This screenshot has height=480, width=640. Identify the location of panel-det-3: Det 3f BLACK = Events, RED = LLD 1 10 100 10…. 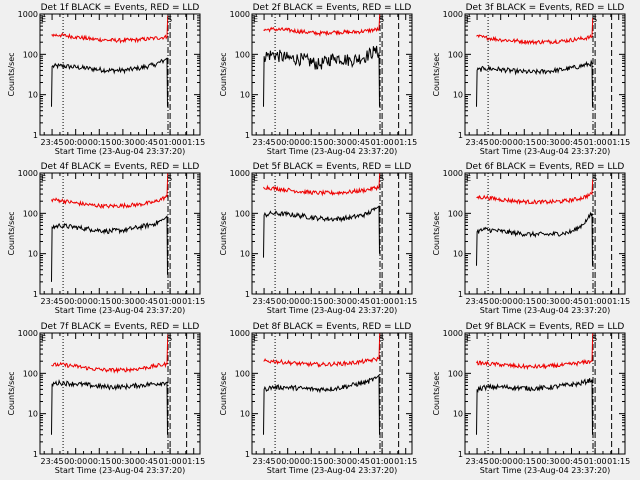
(531, 79).